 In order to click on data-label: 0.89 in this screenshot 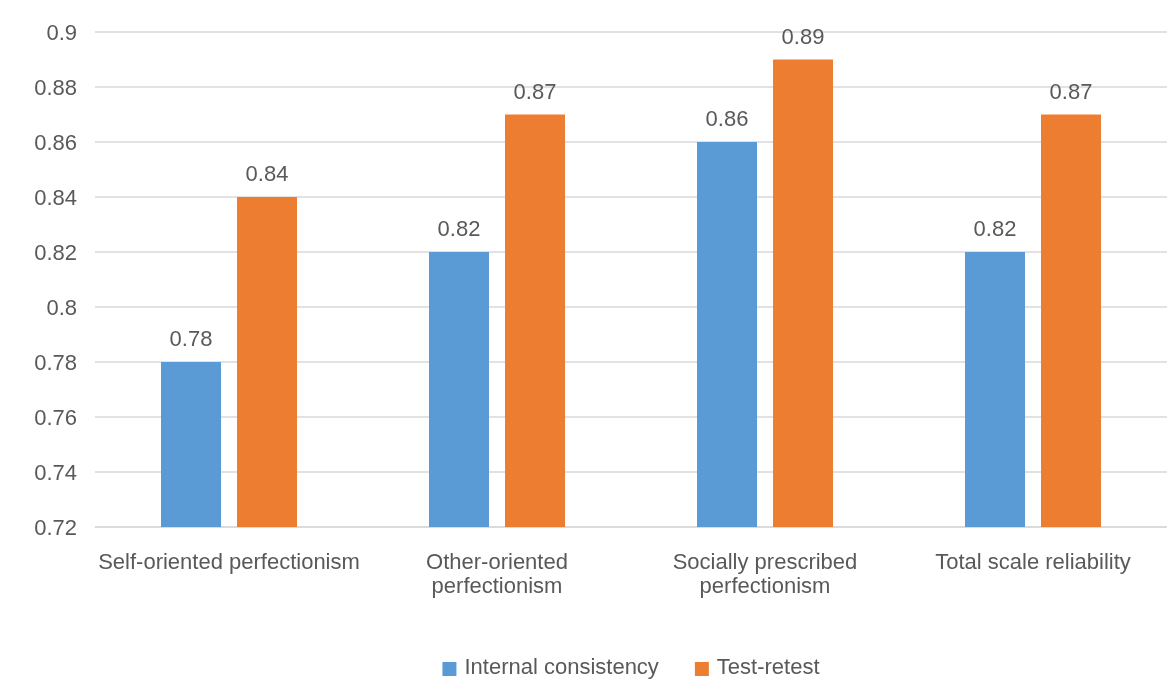, I will do `click(803, 36)`.